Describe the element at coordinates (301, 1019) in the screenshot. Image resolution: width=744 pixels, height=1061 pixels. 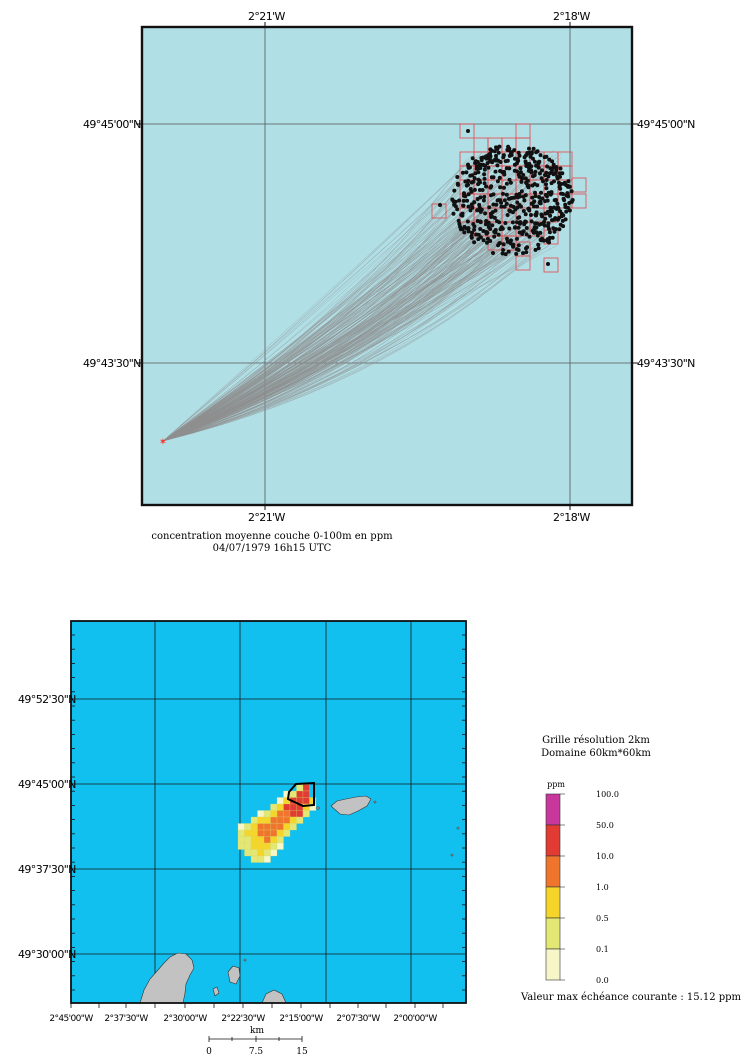
I see `bottom-lon-label-5: 2°15'00"W` at that location.